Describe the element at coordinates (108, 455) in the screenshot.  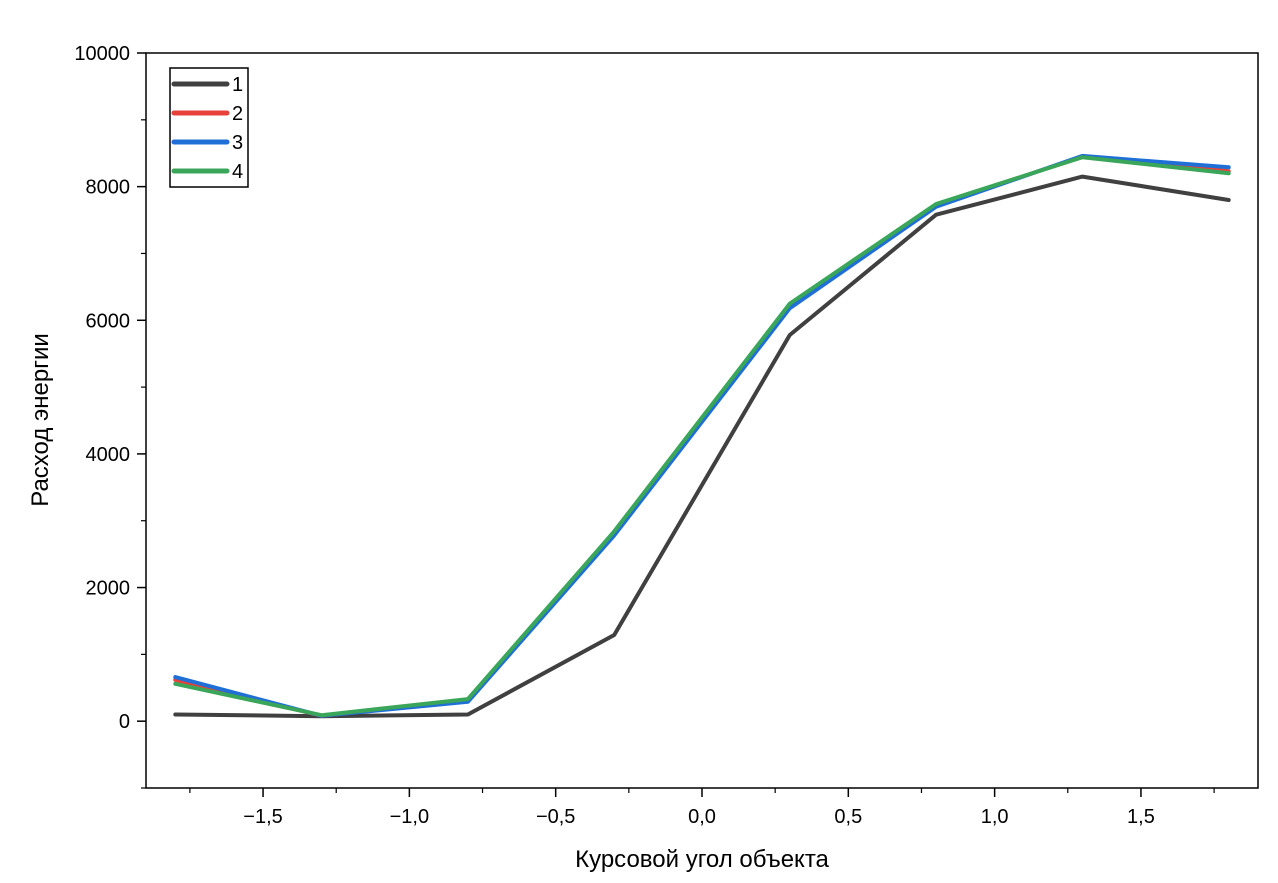
I see `y-tick-label: 4000` at that location.